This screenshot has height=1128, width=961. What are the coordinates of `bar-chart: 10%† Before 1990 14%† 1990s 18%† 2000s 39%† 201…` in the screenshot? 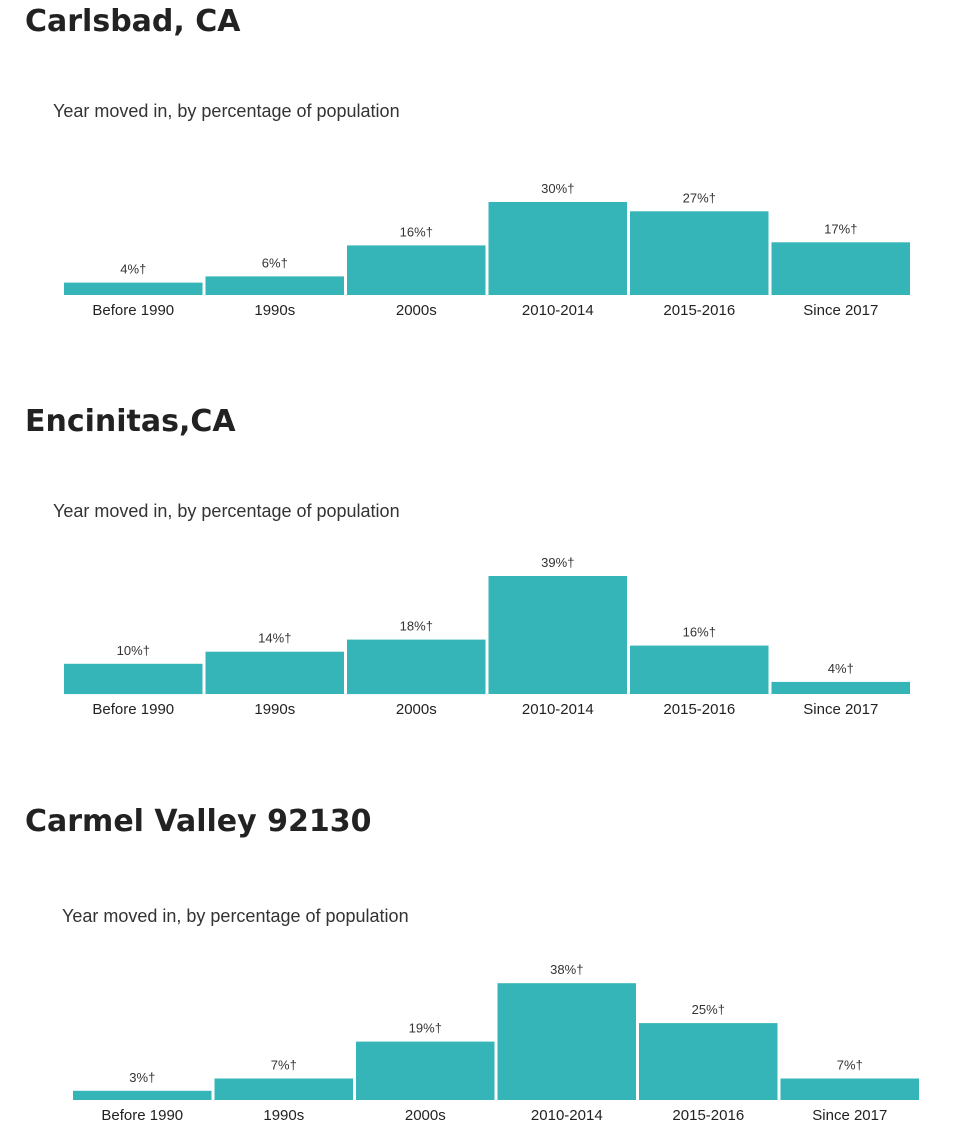 It's located at (487, 636).